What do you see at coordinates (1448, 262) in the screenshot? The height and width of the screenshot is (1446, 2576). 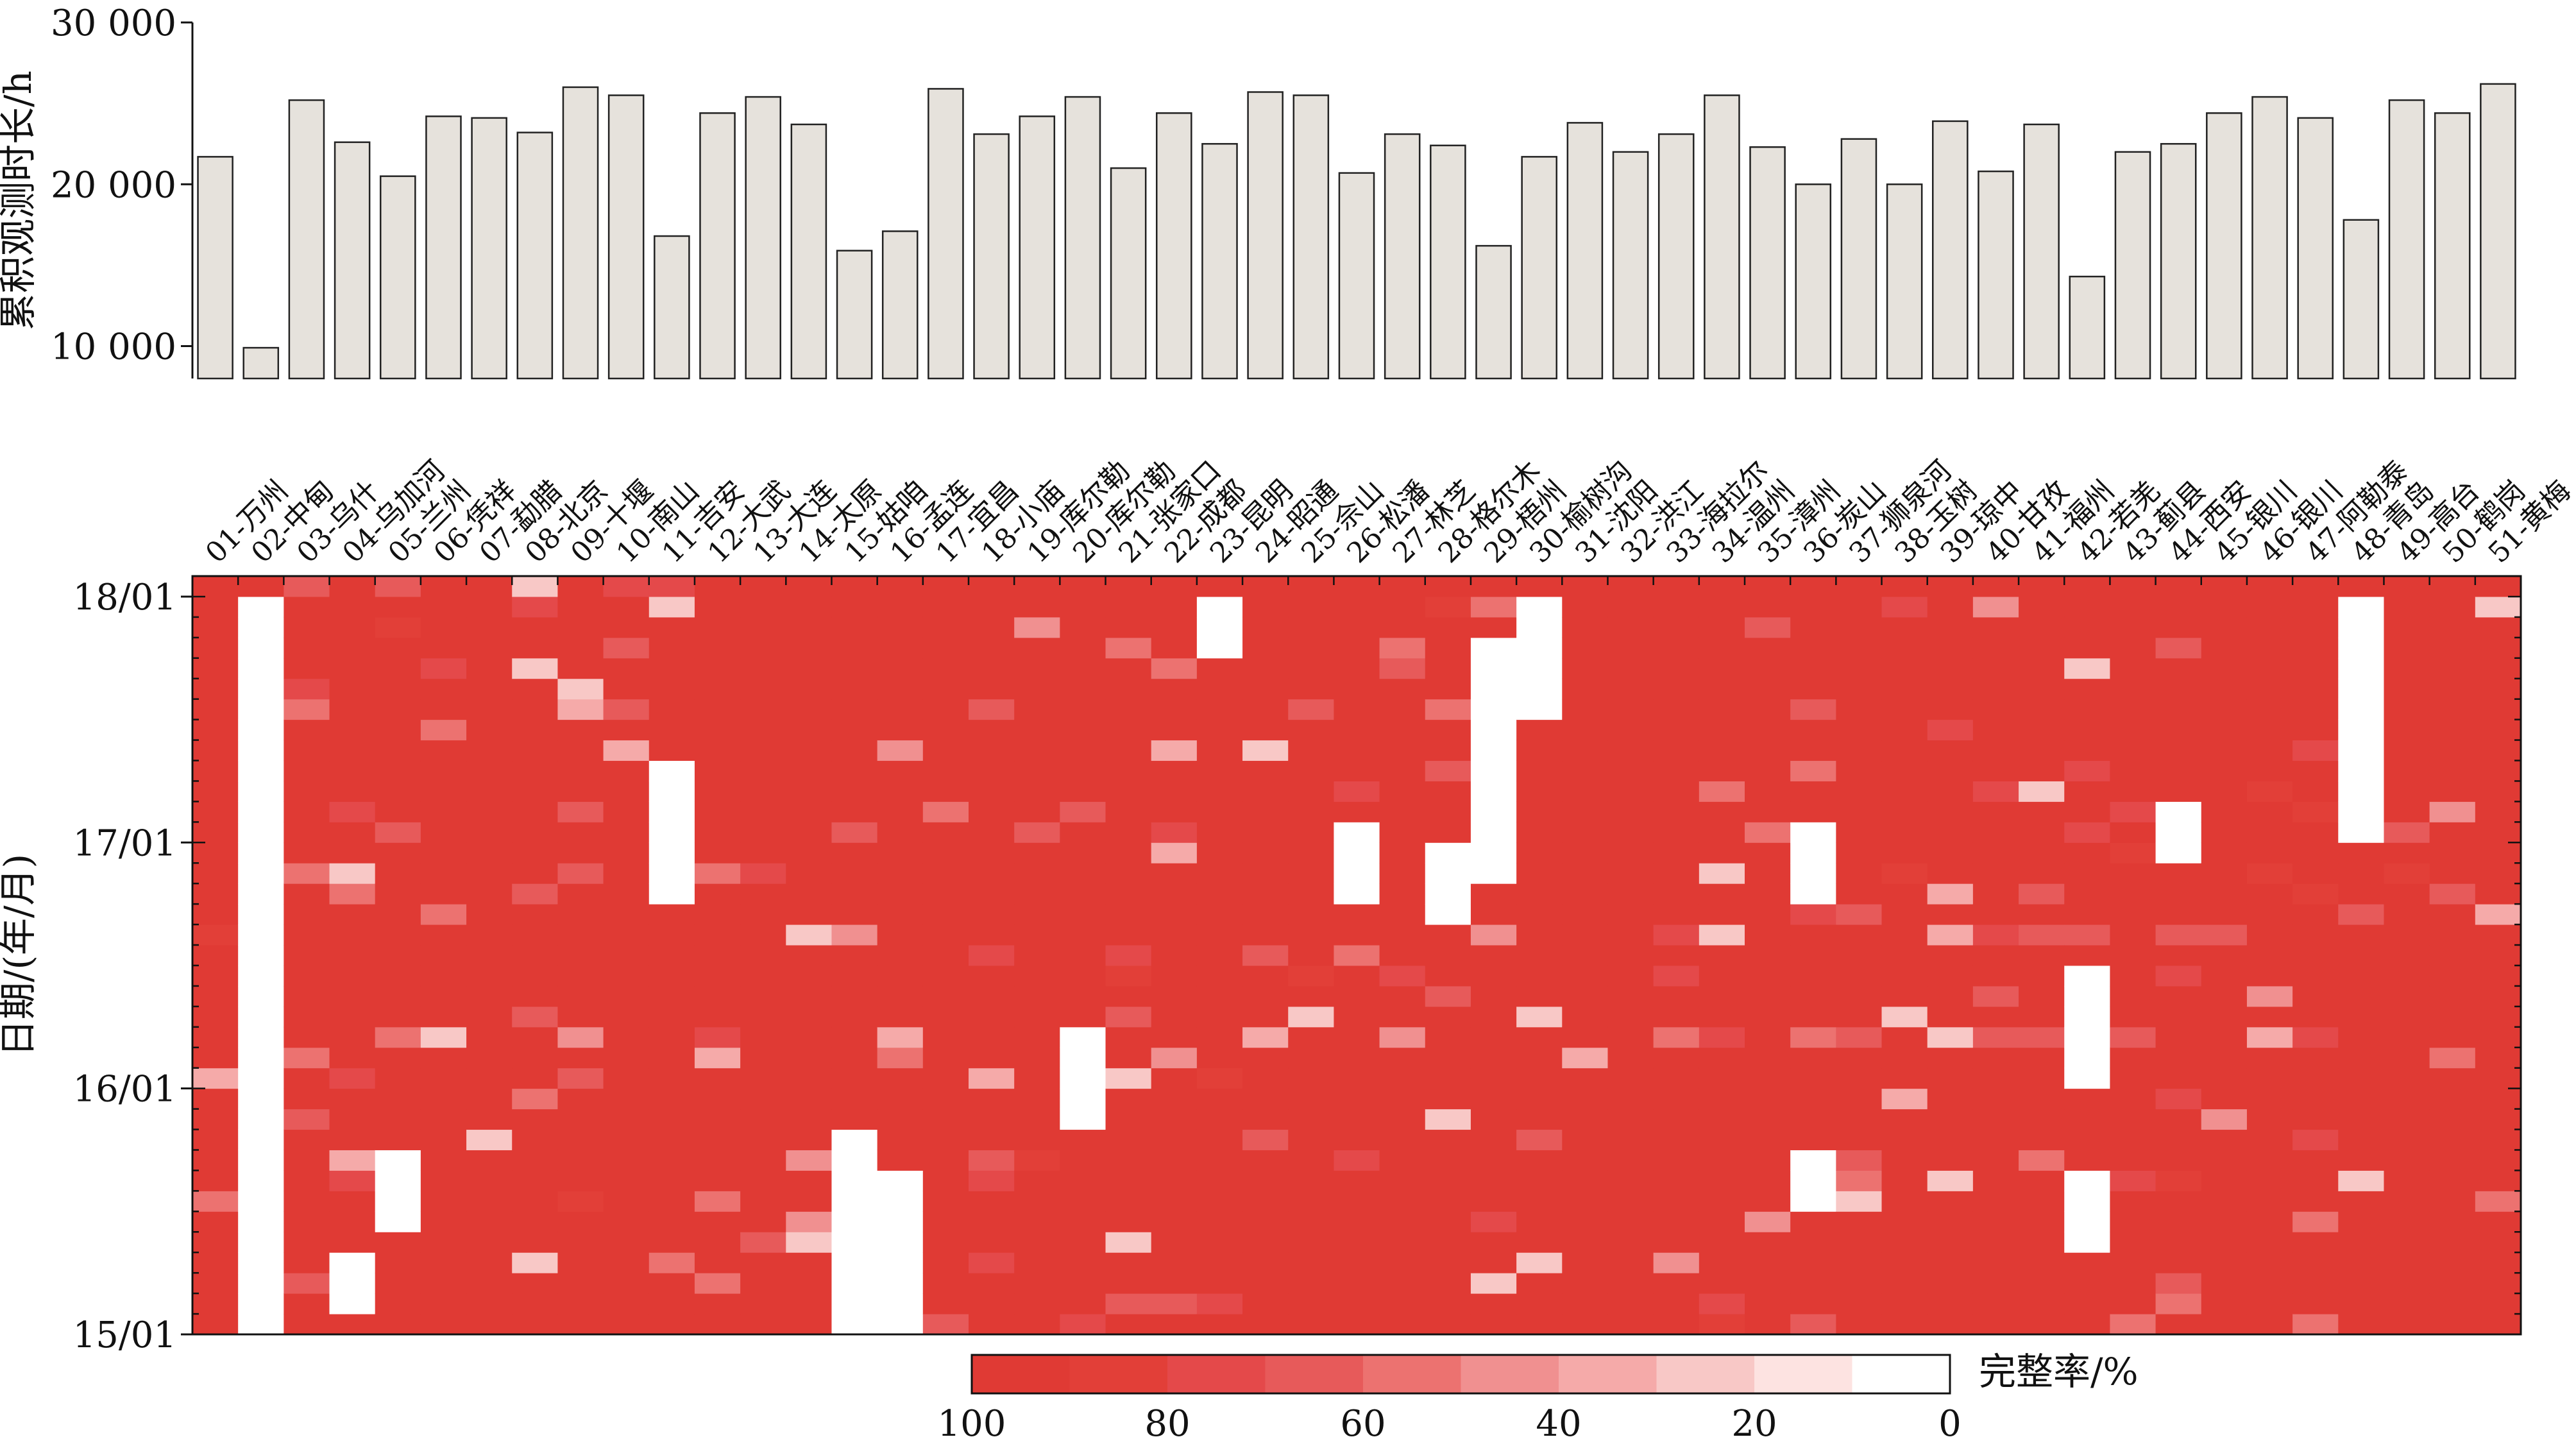 I see `bar-28-格尔木` at bounding box center [1448, 262].